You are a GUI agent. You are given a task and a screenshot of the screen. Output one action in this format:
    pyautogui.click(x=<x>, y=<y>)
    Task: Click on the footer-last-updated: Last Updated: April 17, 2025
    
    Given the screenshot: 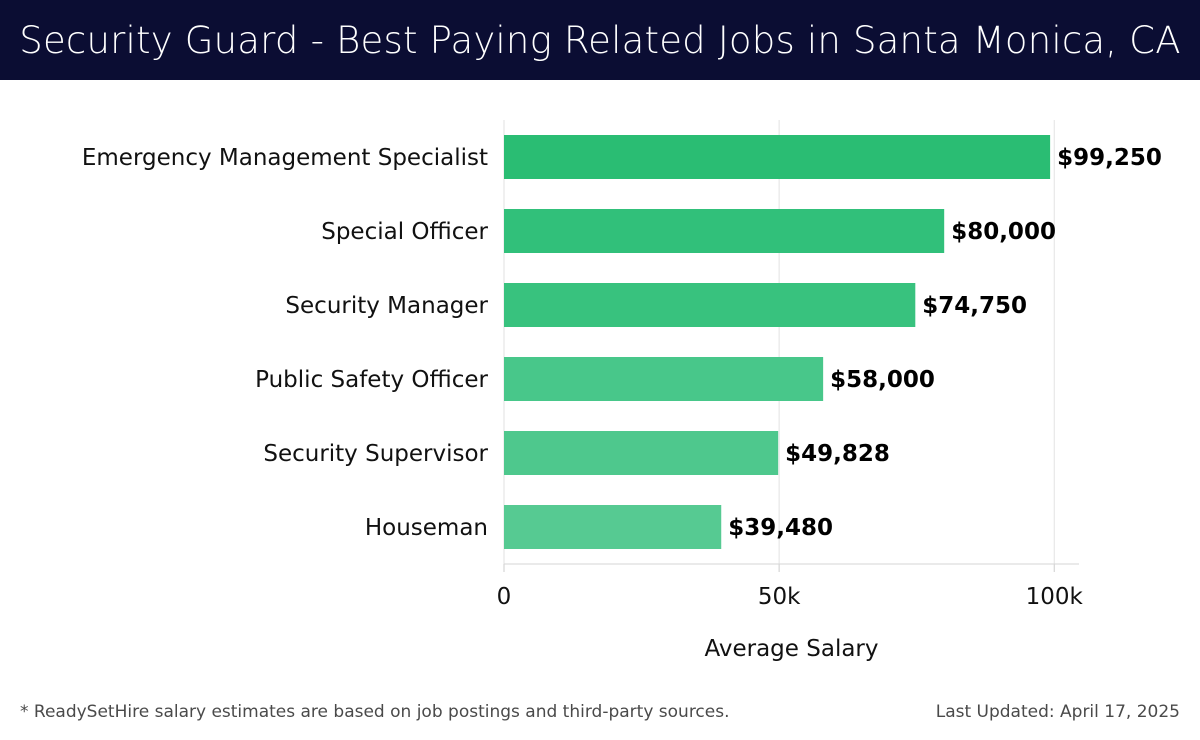 What is the action you would take?
    pyautogui.click(x=1057, y=712)
    